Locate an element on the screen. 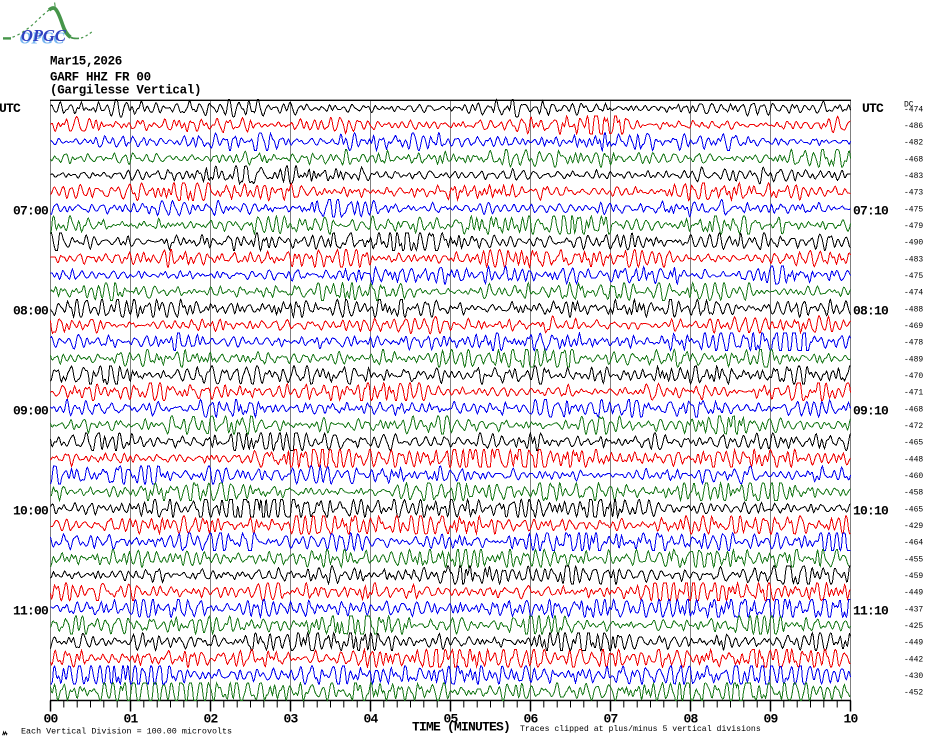 Image resolution: width=930 pixels, height=749 pixels. svg-text: 08 is located at coordinates (690, 719).